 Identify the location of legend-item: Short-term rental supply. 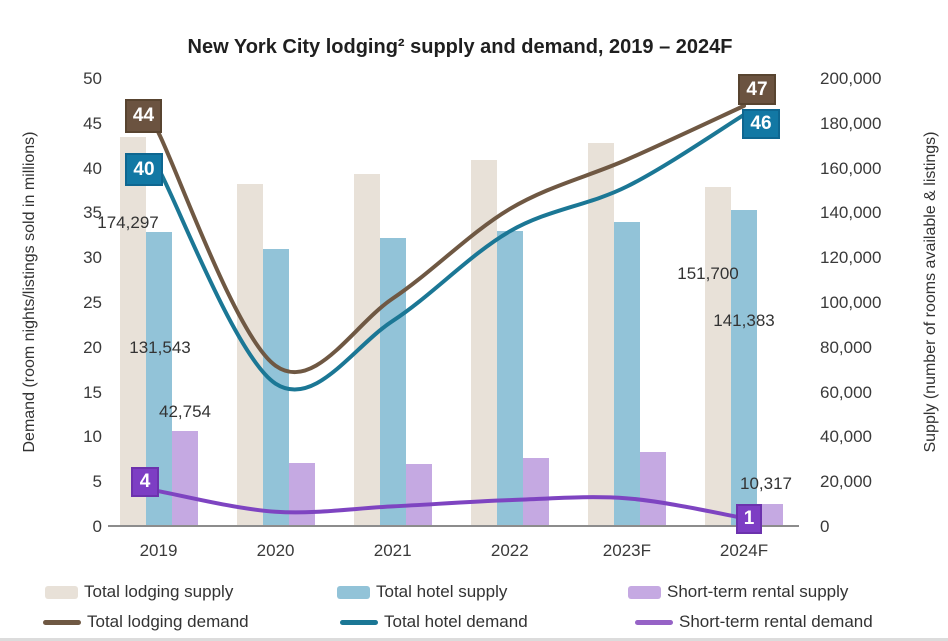
(738, 592).